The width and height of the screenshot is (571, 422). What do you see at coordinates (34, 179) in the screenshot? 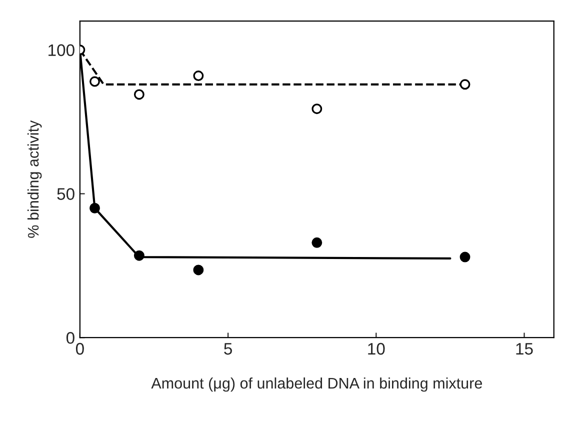
I see `y-axis-title: % binding activity` at bounding box center [34, 179].